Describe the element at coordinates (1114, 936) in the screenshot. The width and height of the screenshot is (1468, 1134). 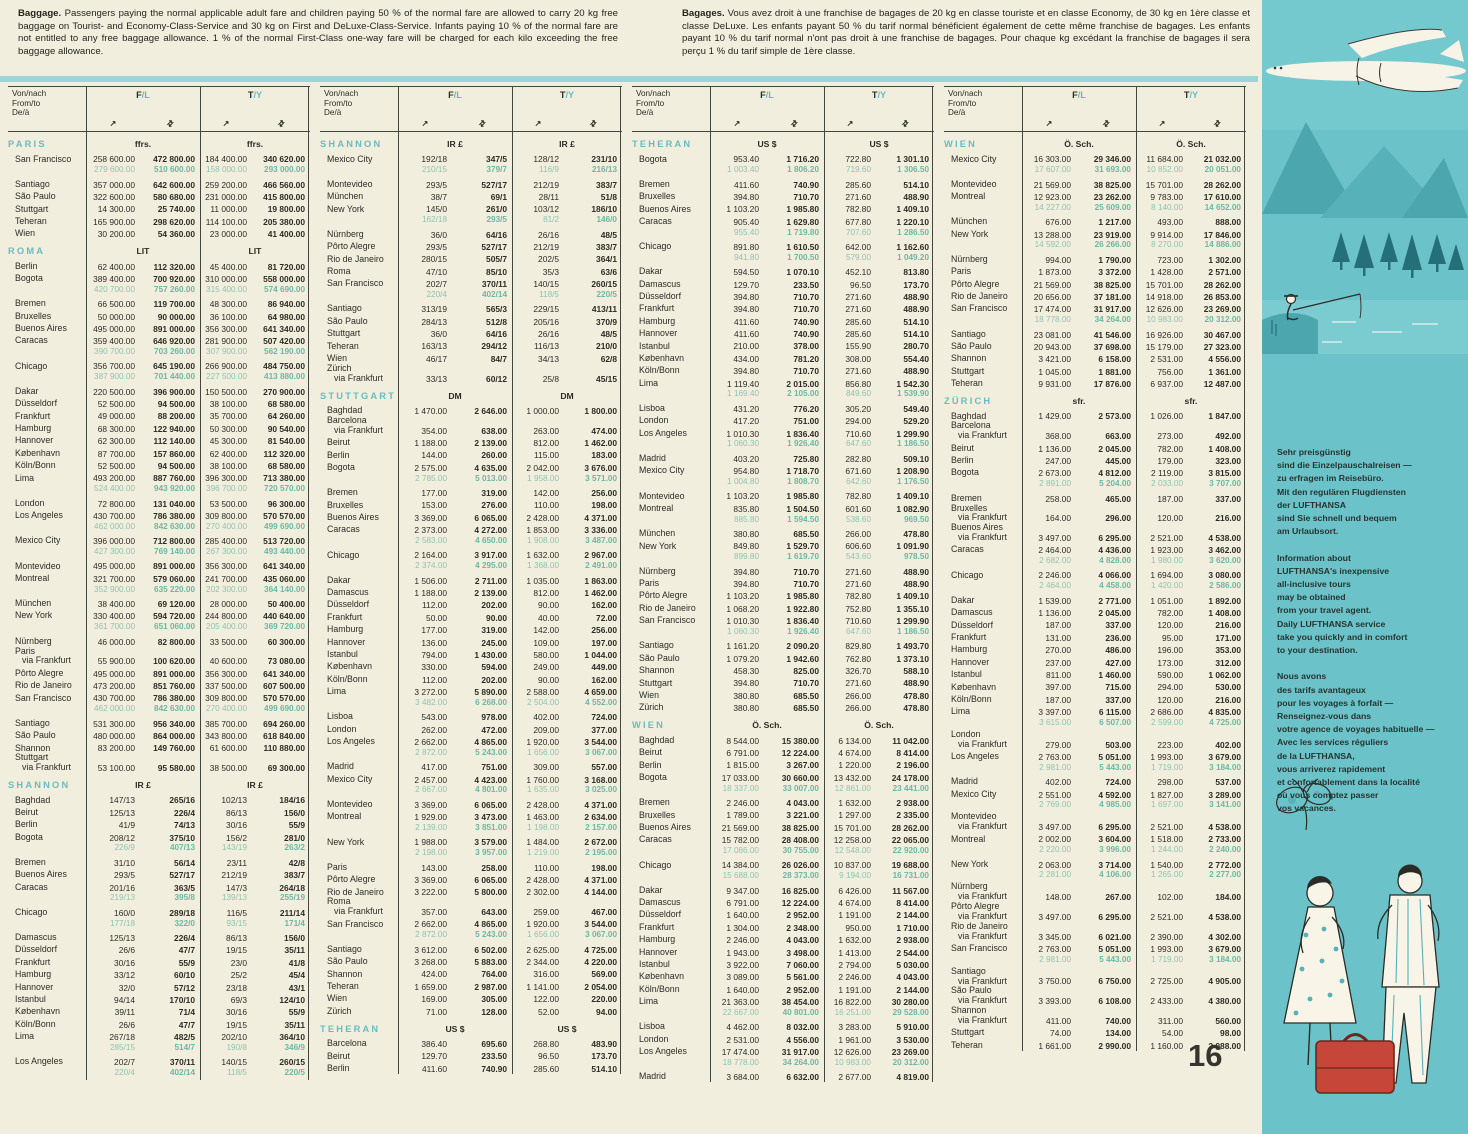
I see `fare-value: 6 021.00` at that location.